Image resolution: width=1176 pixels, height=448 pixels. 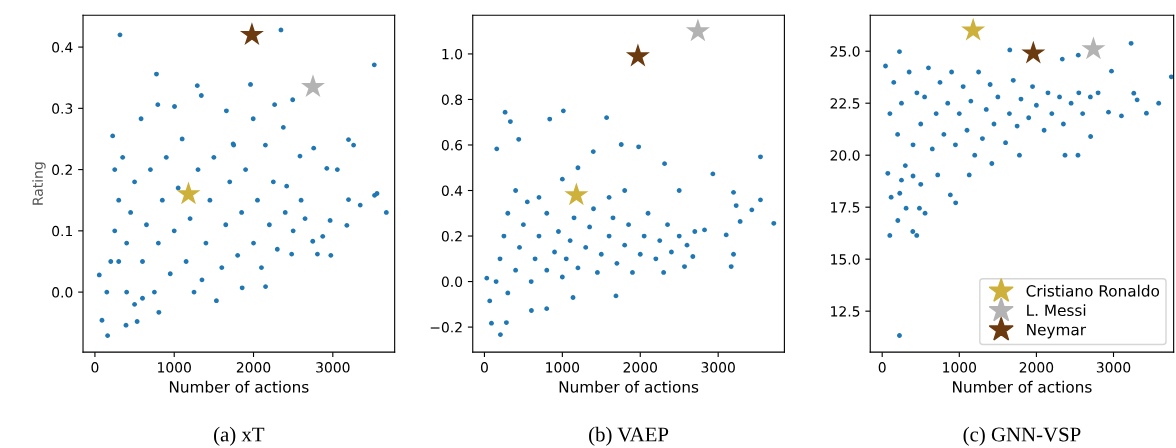 What do you see at coordinates (239, 436) in the screenshot?
I see `text: (a) xT` at bounding box center [239, 436].